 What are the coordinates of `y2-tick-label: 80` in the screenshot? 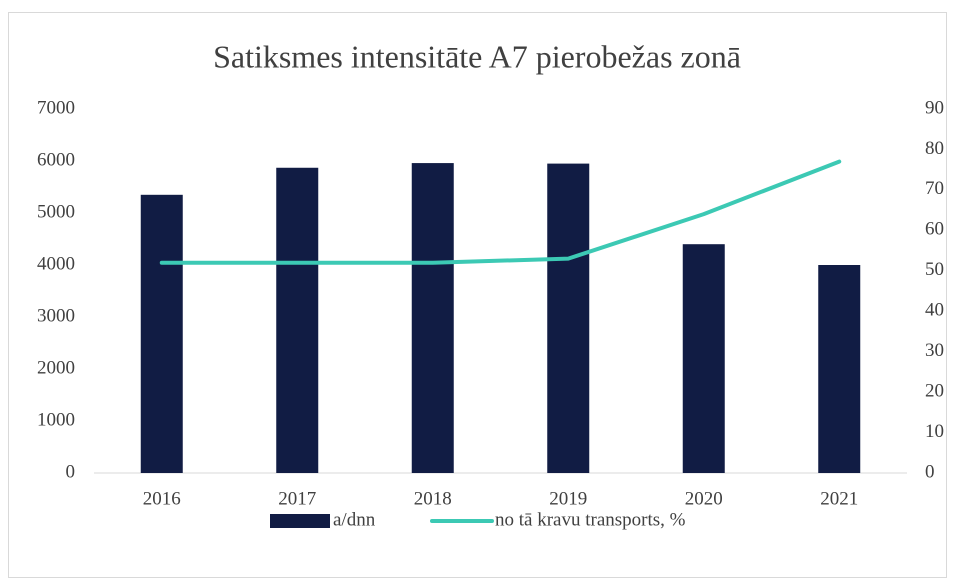 It's located at (934, 148).